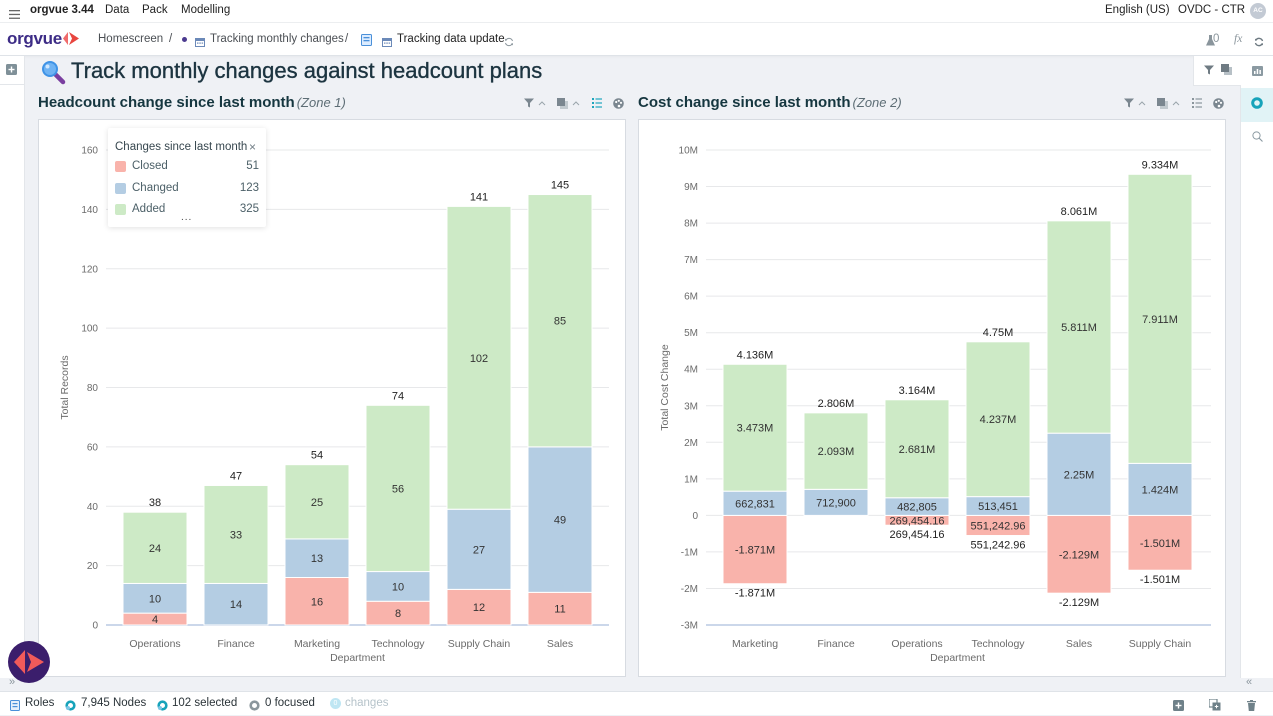 The image size is (1273, 716). What do you see at coordinates (12, 682) in the screenshot?
I see `expand-left-panel-button: »` at bounding box center [12, 682].